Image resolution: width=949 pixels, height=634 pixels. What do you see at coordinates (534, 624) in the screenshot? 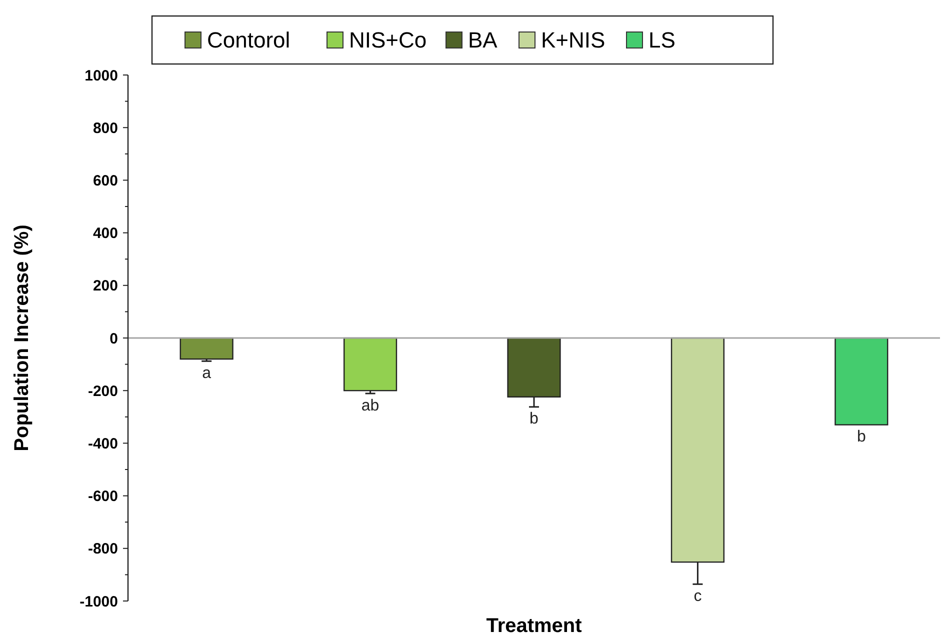
I see `x-axis-title: Treatment` at bounding box center [534, 624].